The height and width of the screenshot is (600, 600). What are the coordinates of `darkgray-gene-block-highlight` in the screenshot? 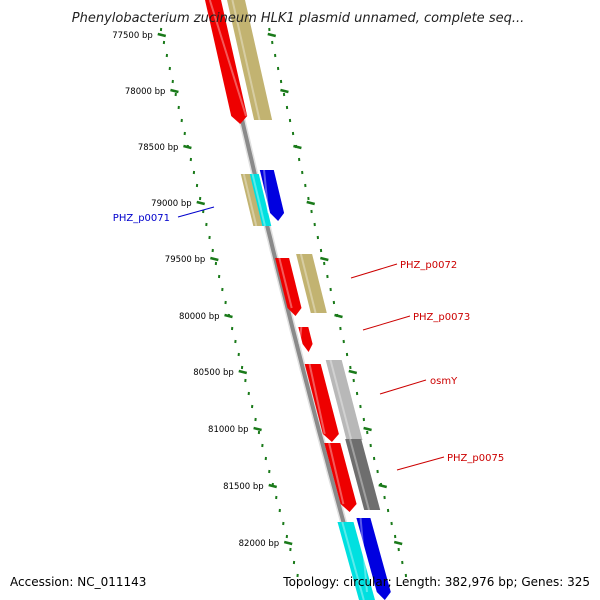 It's located at (359, 474).